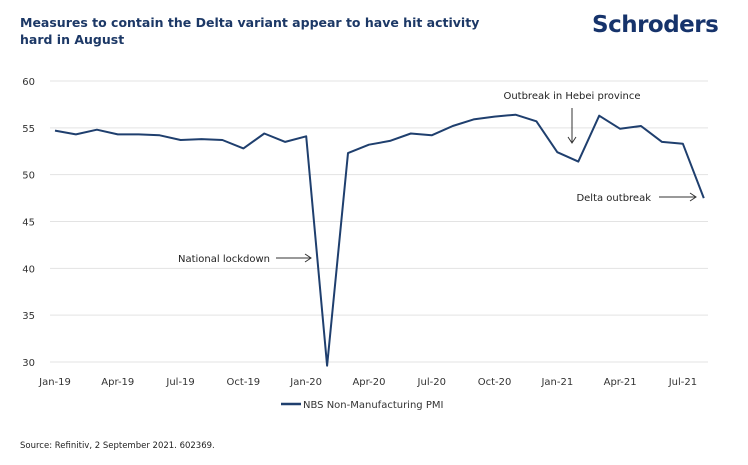 This screenshot has width=748, height=465. Describe the element at coordinates (28, 316) in the screenshot. I see `y-tick-label: 35` at that location.